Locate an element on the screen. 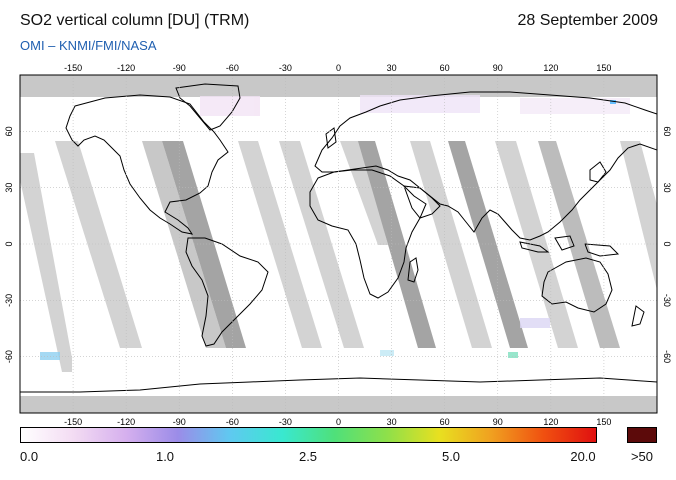 The height and width of the screenshot is (480, 676). lat-labels-left: 60 30 0 -30 -60 is located at coordinates (9, 244).